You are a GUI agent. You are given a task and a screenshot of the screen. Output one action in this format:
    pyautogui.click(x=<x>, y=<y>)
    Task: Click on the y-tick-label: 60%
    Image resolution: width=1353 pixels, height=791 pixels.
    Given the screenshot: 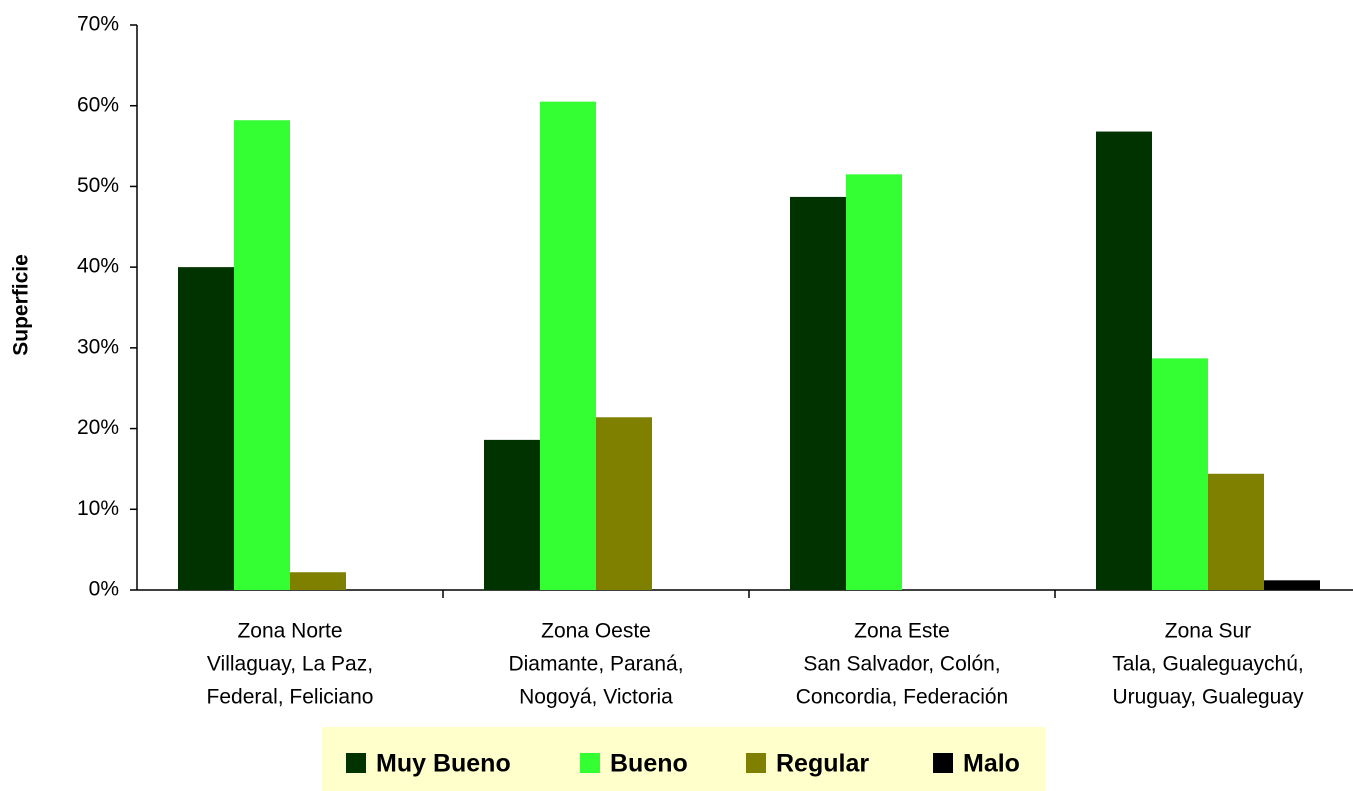 What is the action you would take?
    pyautogui.click(x=98, y=104)
    